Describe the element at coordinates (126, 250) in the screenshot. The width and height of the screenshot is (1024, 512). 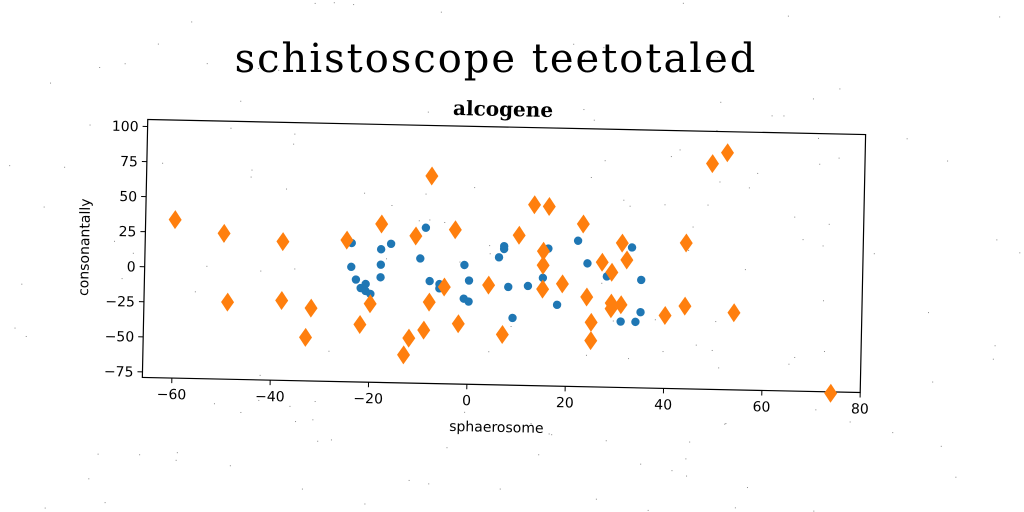
I see `y-axis: −75 −50 −25 0 25 50 75 100` at that location.